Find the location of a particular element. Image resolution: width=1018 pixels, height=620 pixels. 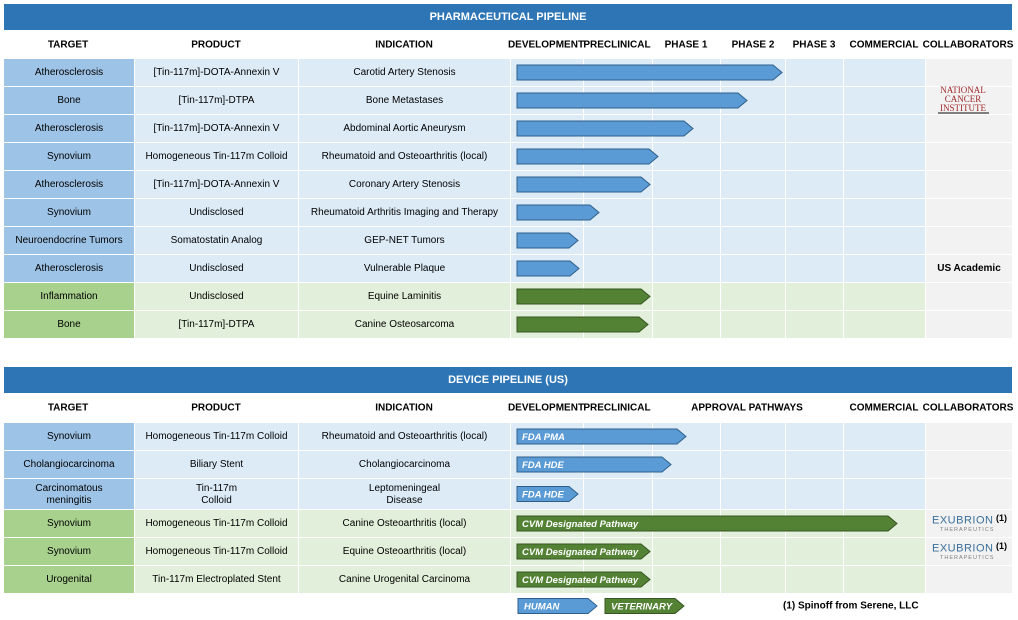

indication: Leptomeningeal Disease is located at coordinates (404, 494).